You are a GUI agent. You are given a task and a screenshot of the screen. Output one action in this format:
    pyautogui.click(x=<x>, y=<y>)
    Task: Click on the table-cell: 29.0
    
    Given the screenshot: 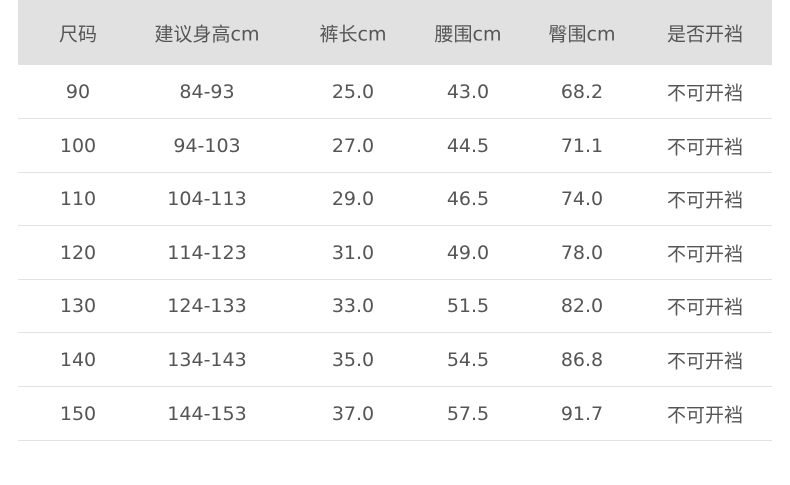 What is the action you would take?
    pyautogui.click(x=353, y=199)
    